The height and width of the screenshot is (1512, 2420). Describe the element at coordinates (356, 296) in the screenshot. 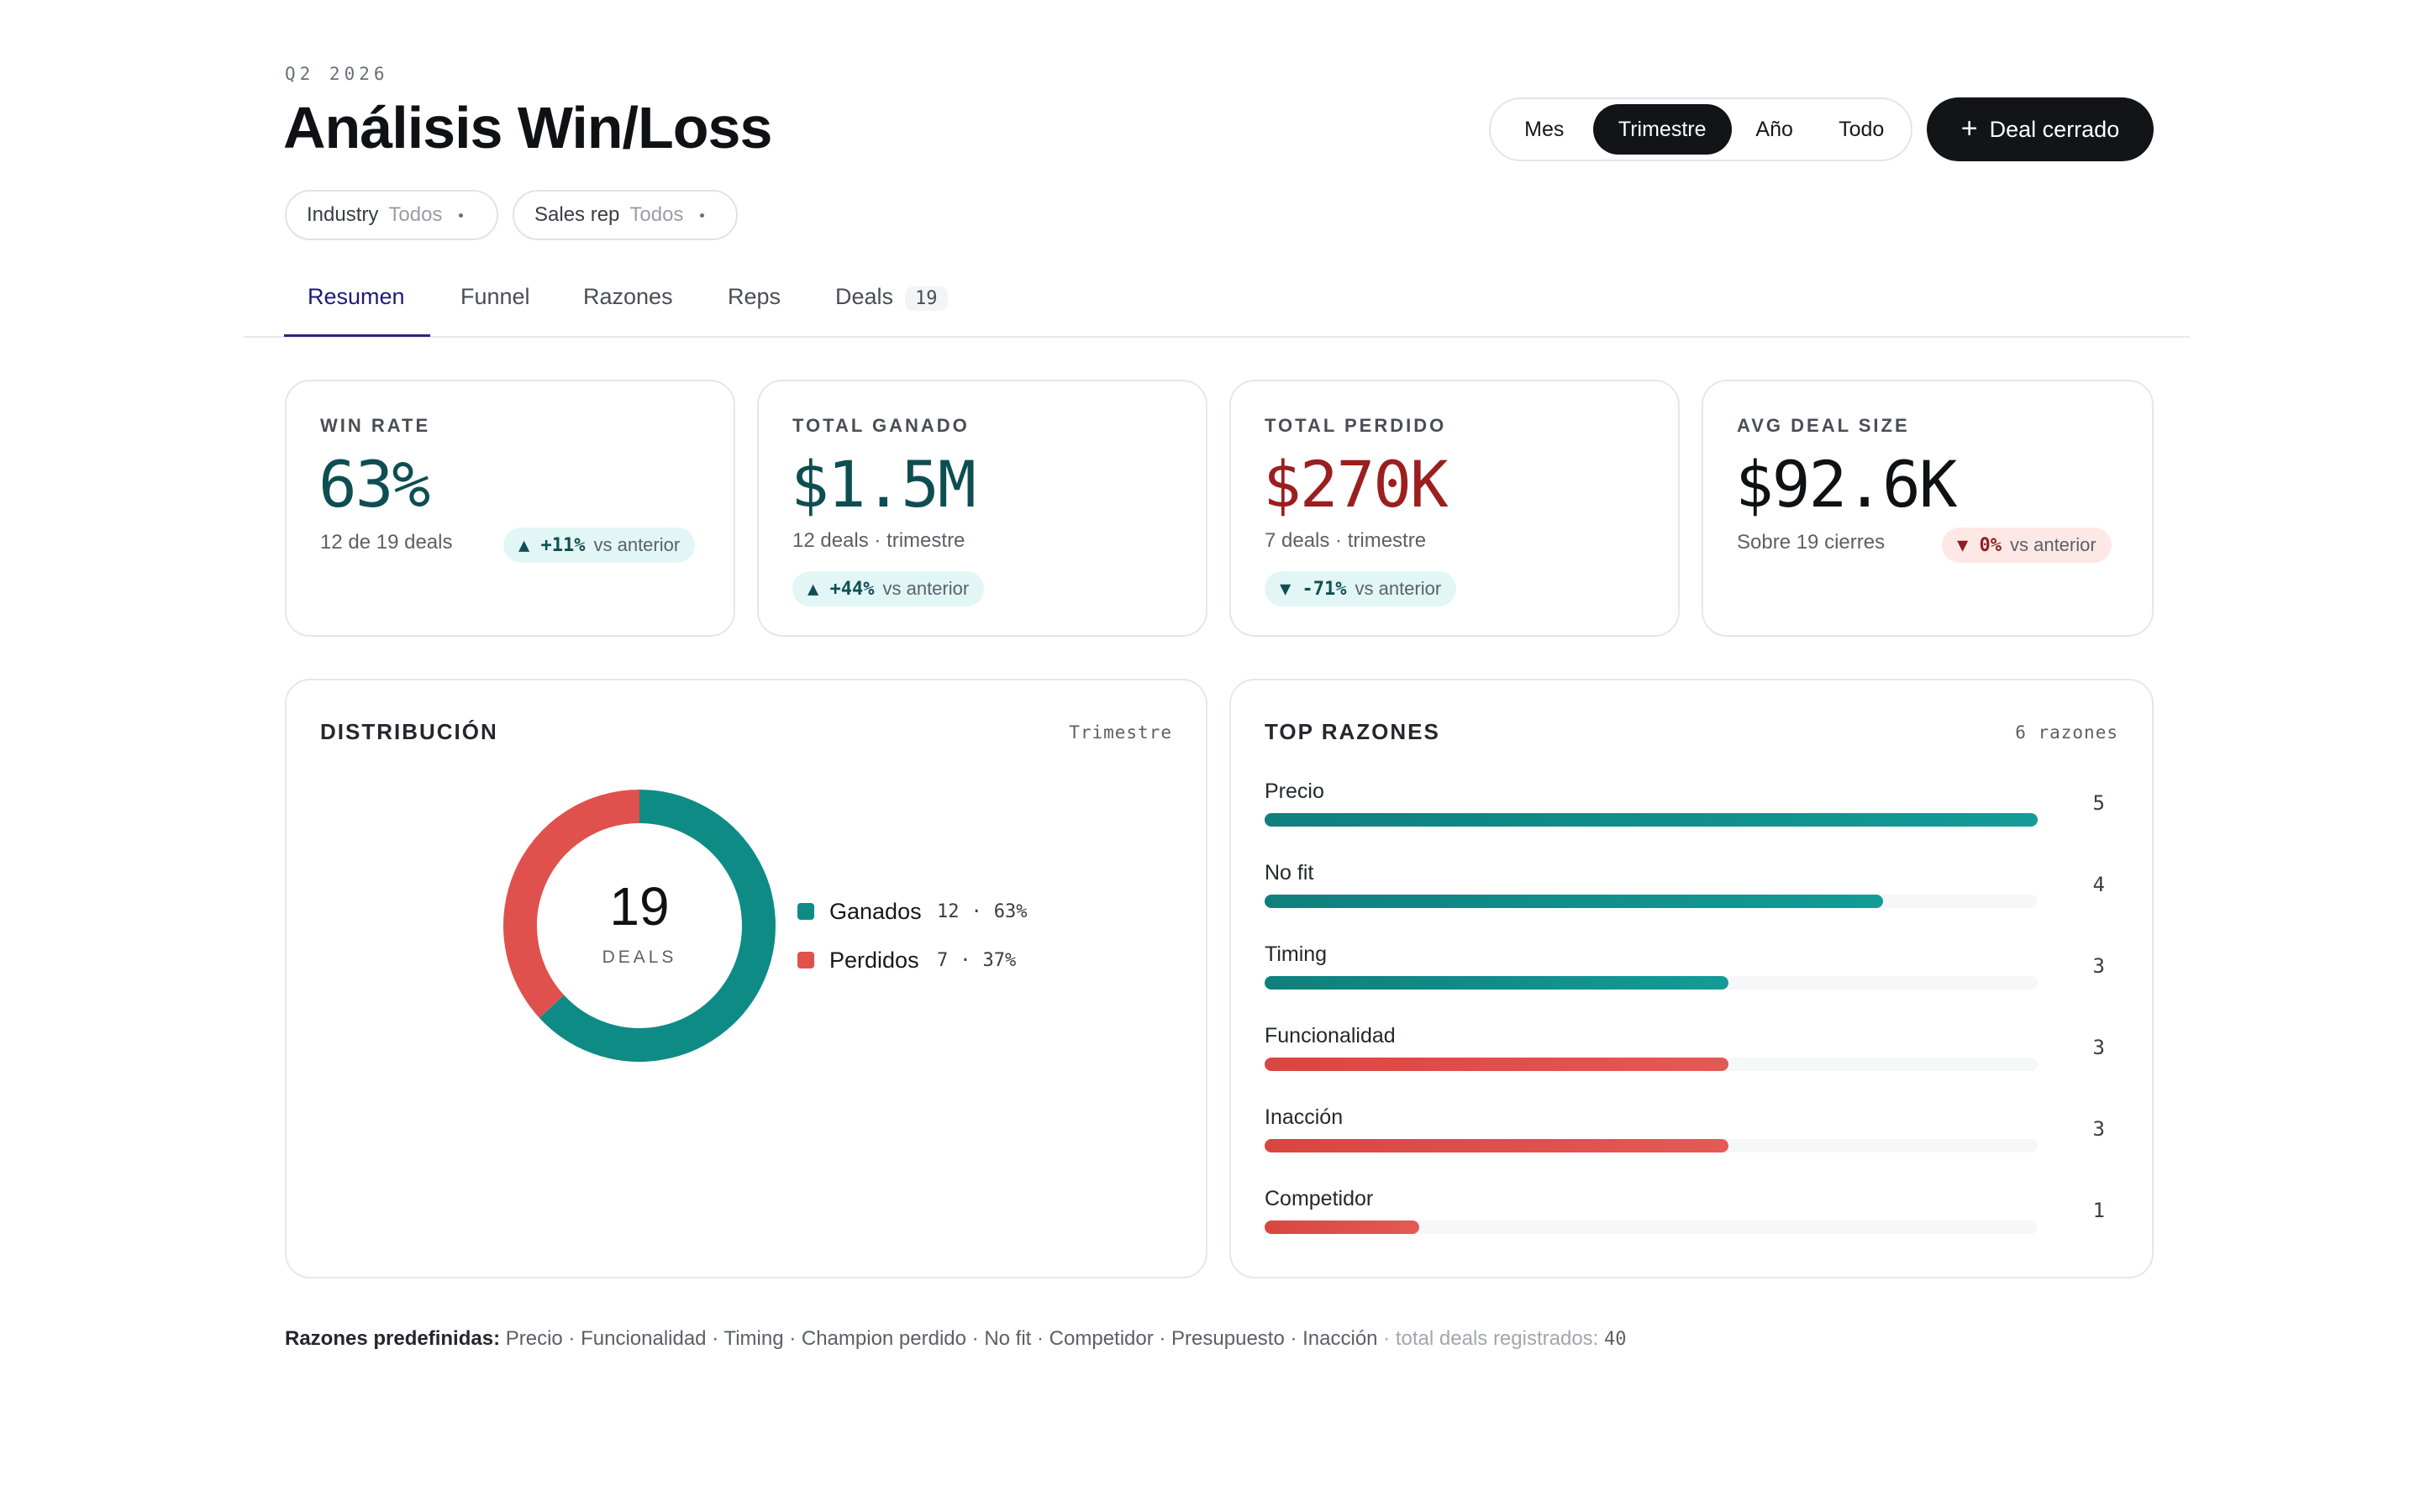

I see `tab-resumen: Resumen` at that location.